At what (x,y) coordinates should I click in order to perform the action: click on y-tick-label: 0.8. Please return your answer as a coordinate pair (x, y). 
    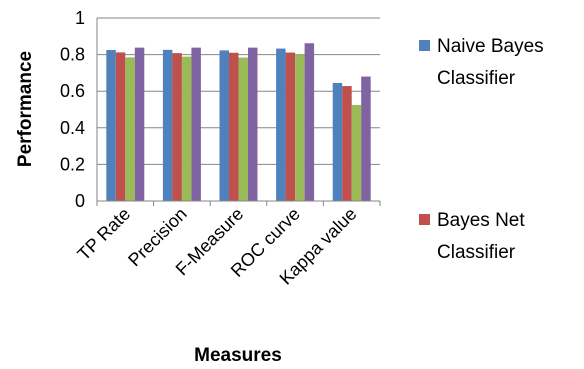
    Looking at the image, I should click on (72, 55).